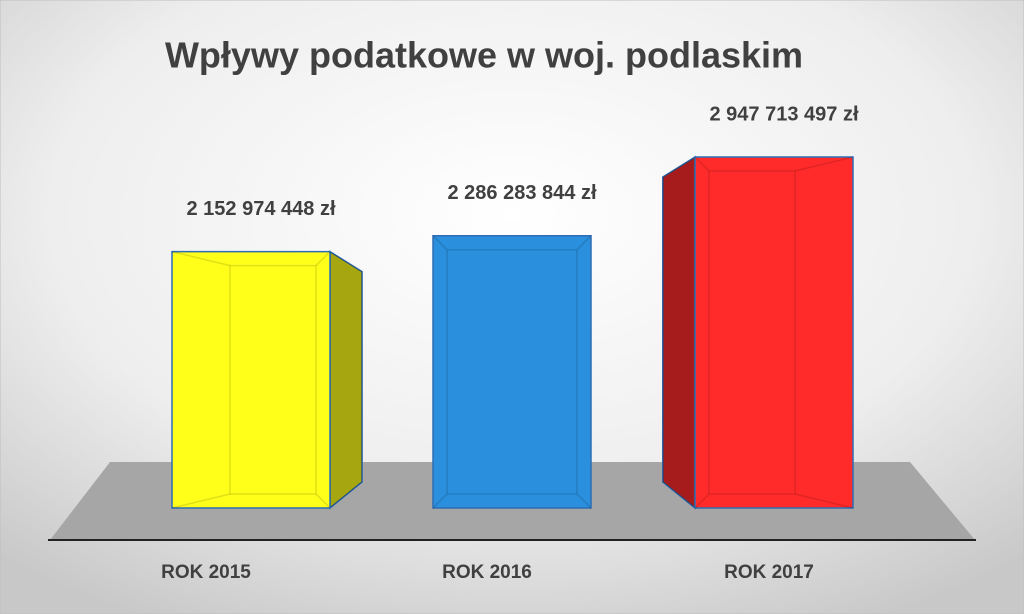 The image size is (1024, 614). What do you see at coordinates (783, 114) in the screenshot?
I see `value-label: 2 947 713 497 zł` at bounding box center [783, 114].